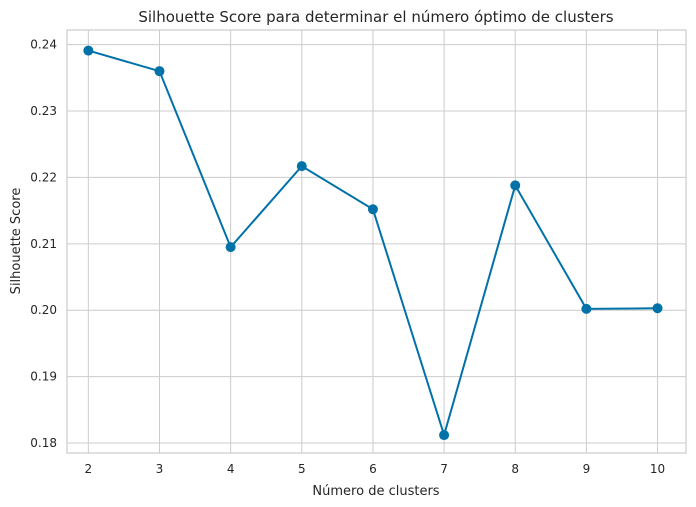 The width and height of the screenshot is (696, 507). Describe the element at coordinates (587, 469) in the screenshot. I see `x-tick-label: 9` at that location.